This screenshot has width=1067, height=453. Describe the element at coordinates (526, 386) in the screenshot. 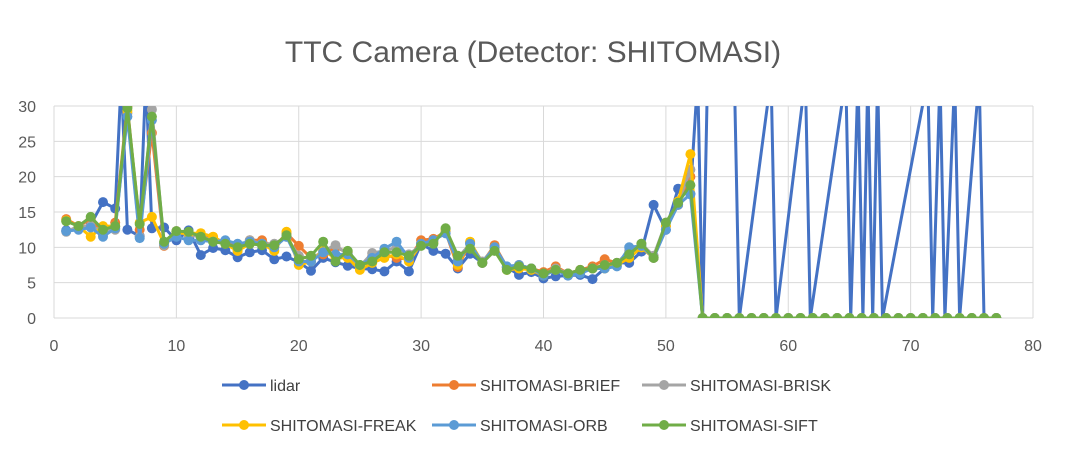

I see `legend-item: SHITOMASI-BRIEF` at that location.